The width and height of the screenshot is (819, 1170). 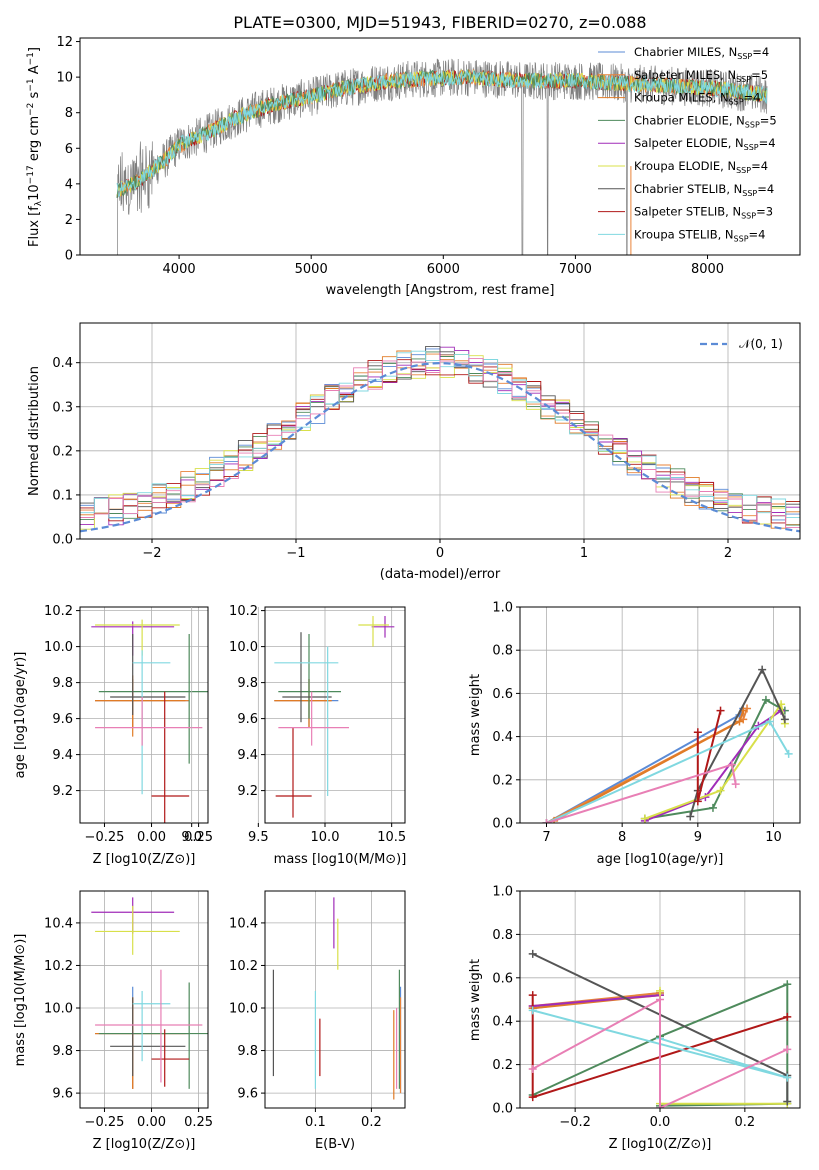 I want to click on y-axis-label: Flux [fλ10−17 erg cm−2 s−1 A−1], so click(x=35, y=147).